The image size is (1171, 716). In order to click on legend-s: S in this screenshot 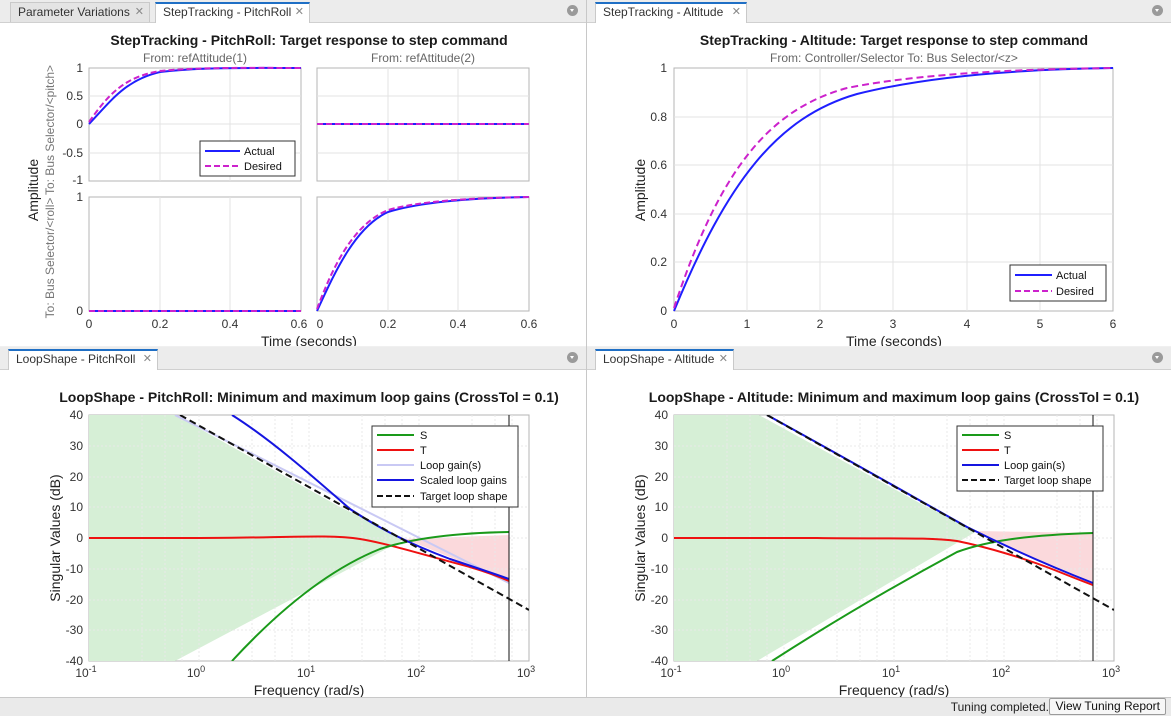, I will do `click(423, 436)`.